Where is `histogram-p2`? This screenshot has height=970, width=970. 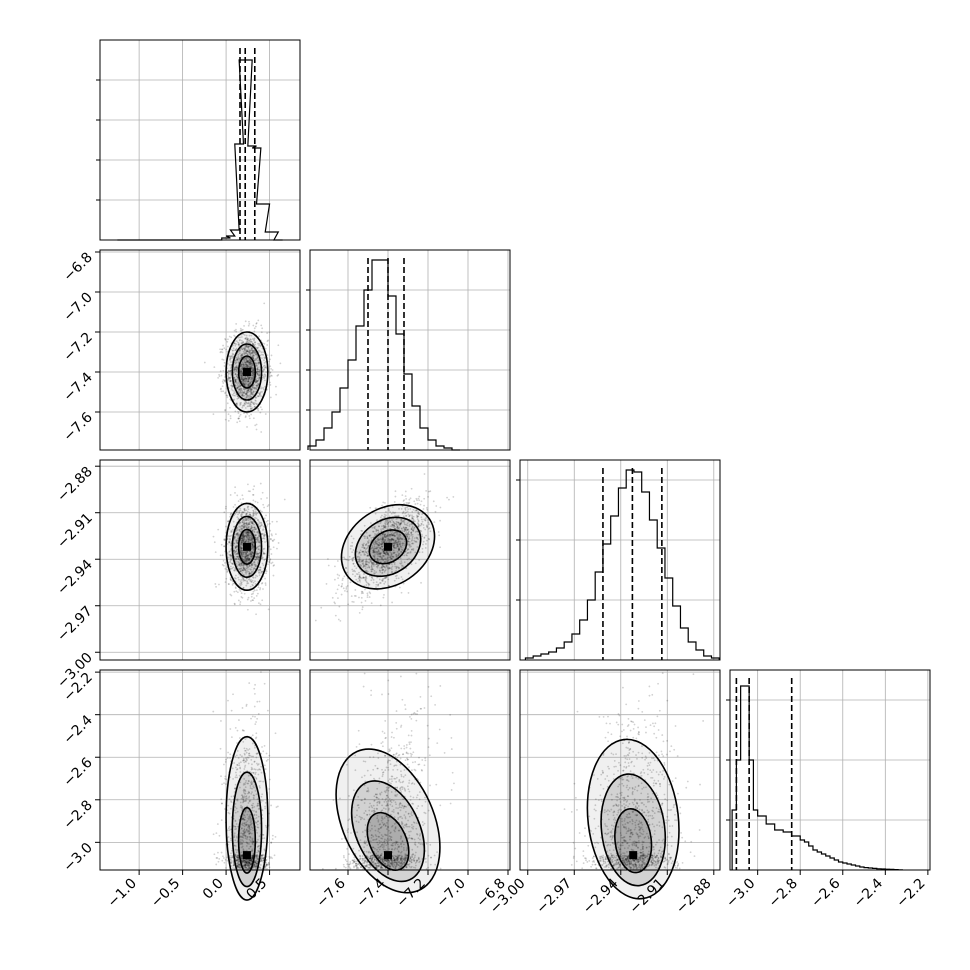
histogram-p2 is located at coordinates (622, 564).